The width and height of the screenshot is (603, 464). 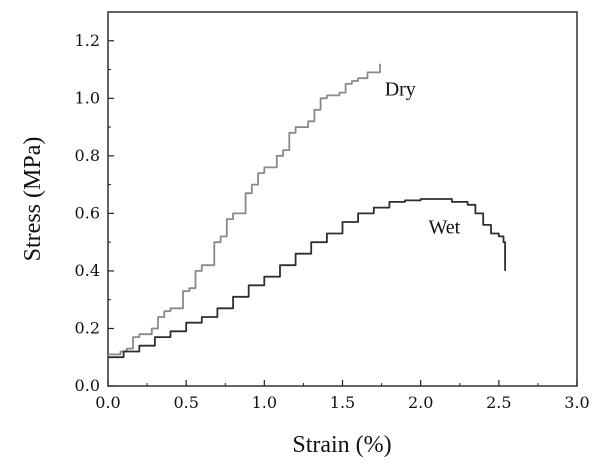 What do you see at coordinates (87, 155) in the screenshot?
I see `y-tick-label: 0.8` at bounding box center [87, 155].